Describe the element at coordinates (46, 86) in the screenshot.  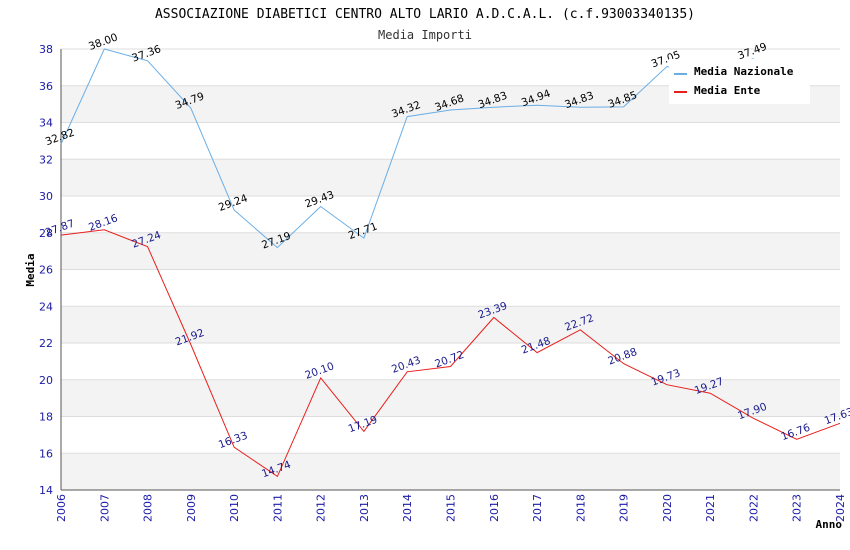
I see `y-tick-label: 36` at that location.